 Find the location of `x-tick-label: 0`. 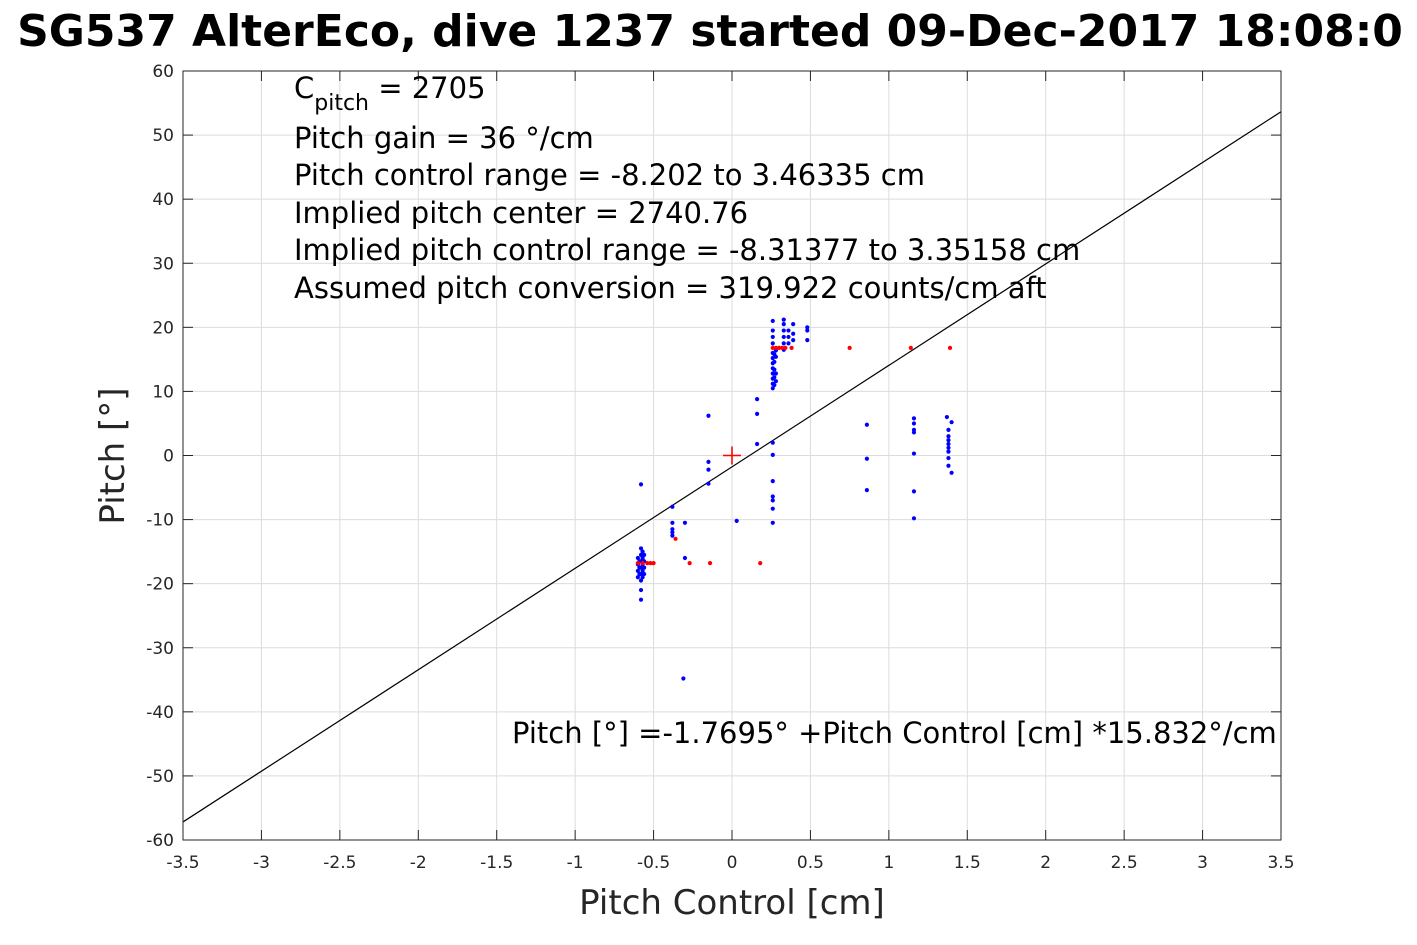

x-tick-label: 0 is located at coordinates (732, 863).